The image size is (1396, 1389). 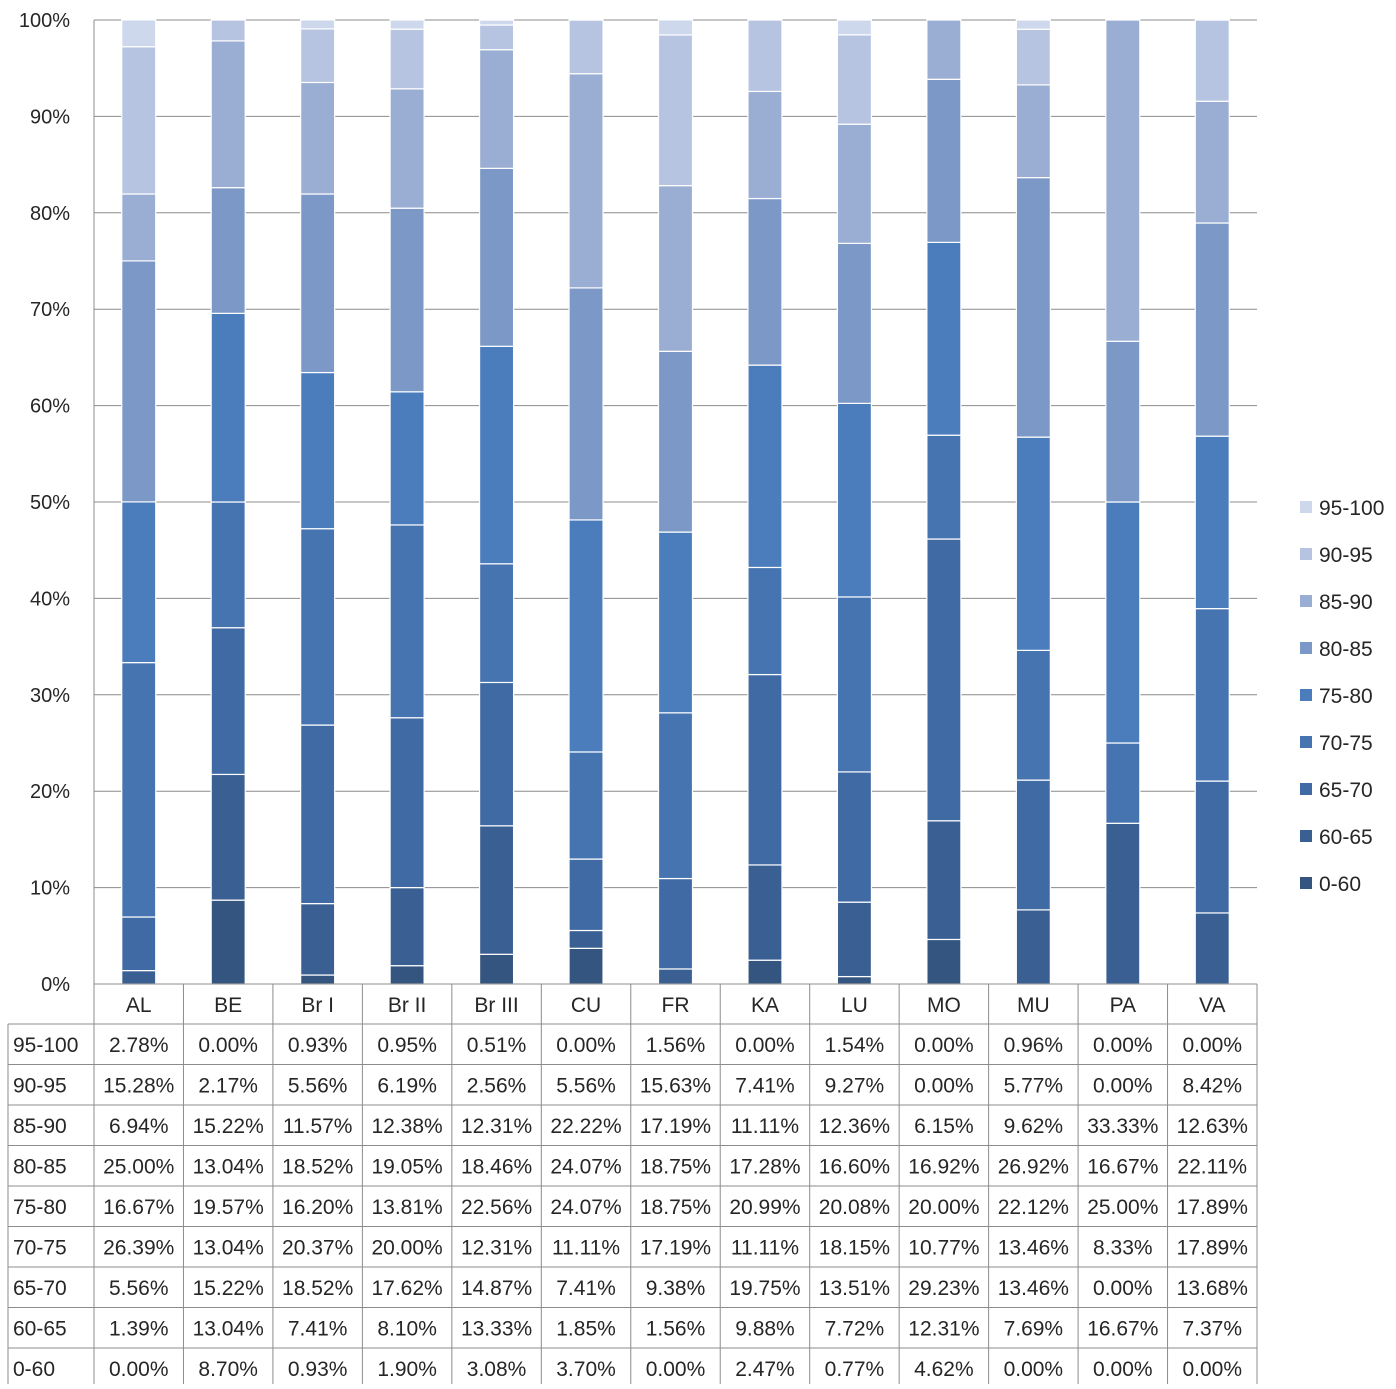 What do you see at coordinates (318, 1126) in the screenshot?
I see `data-label: 11.57%` at bounding box center [318, 1126].